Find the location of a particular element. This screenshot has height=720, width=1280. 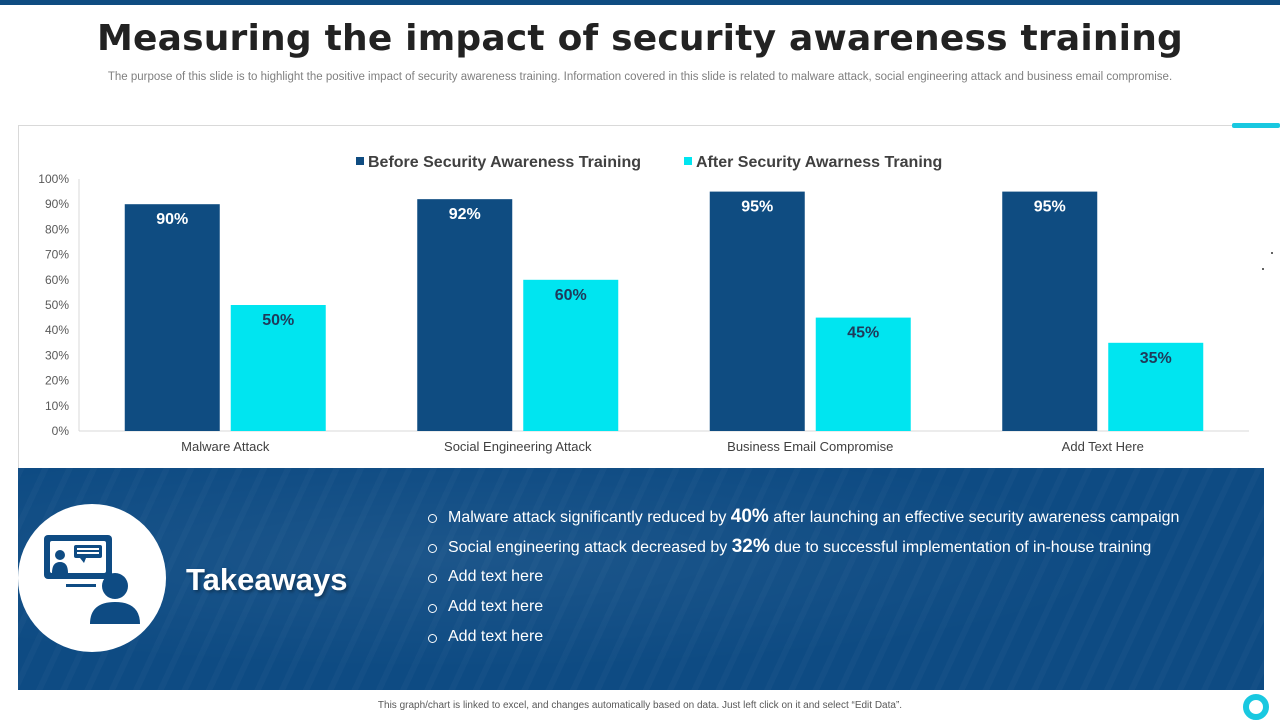

takeaway-highlight: 40% is located at coordinates (749, 516).